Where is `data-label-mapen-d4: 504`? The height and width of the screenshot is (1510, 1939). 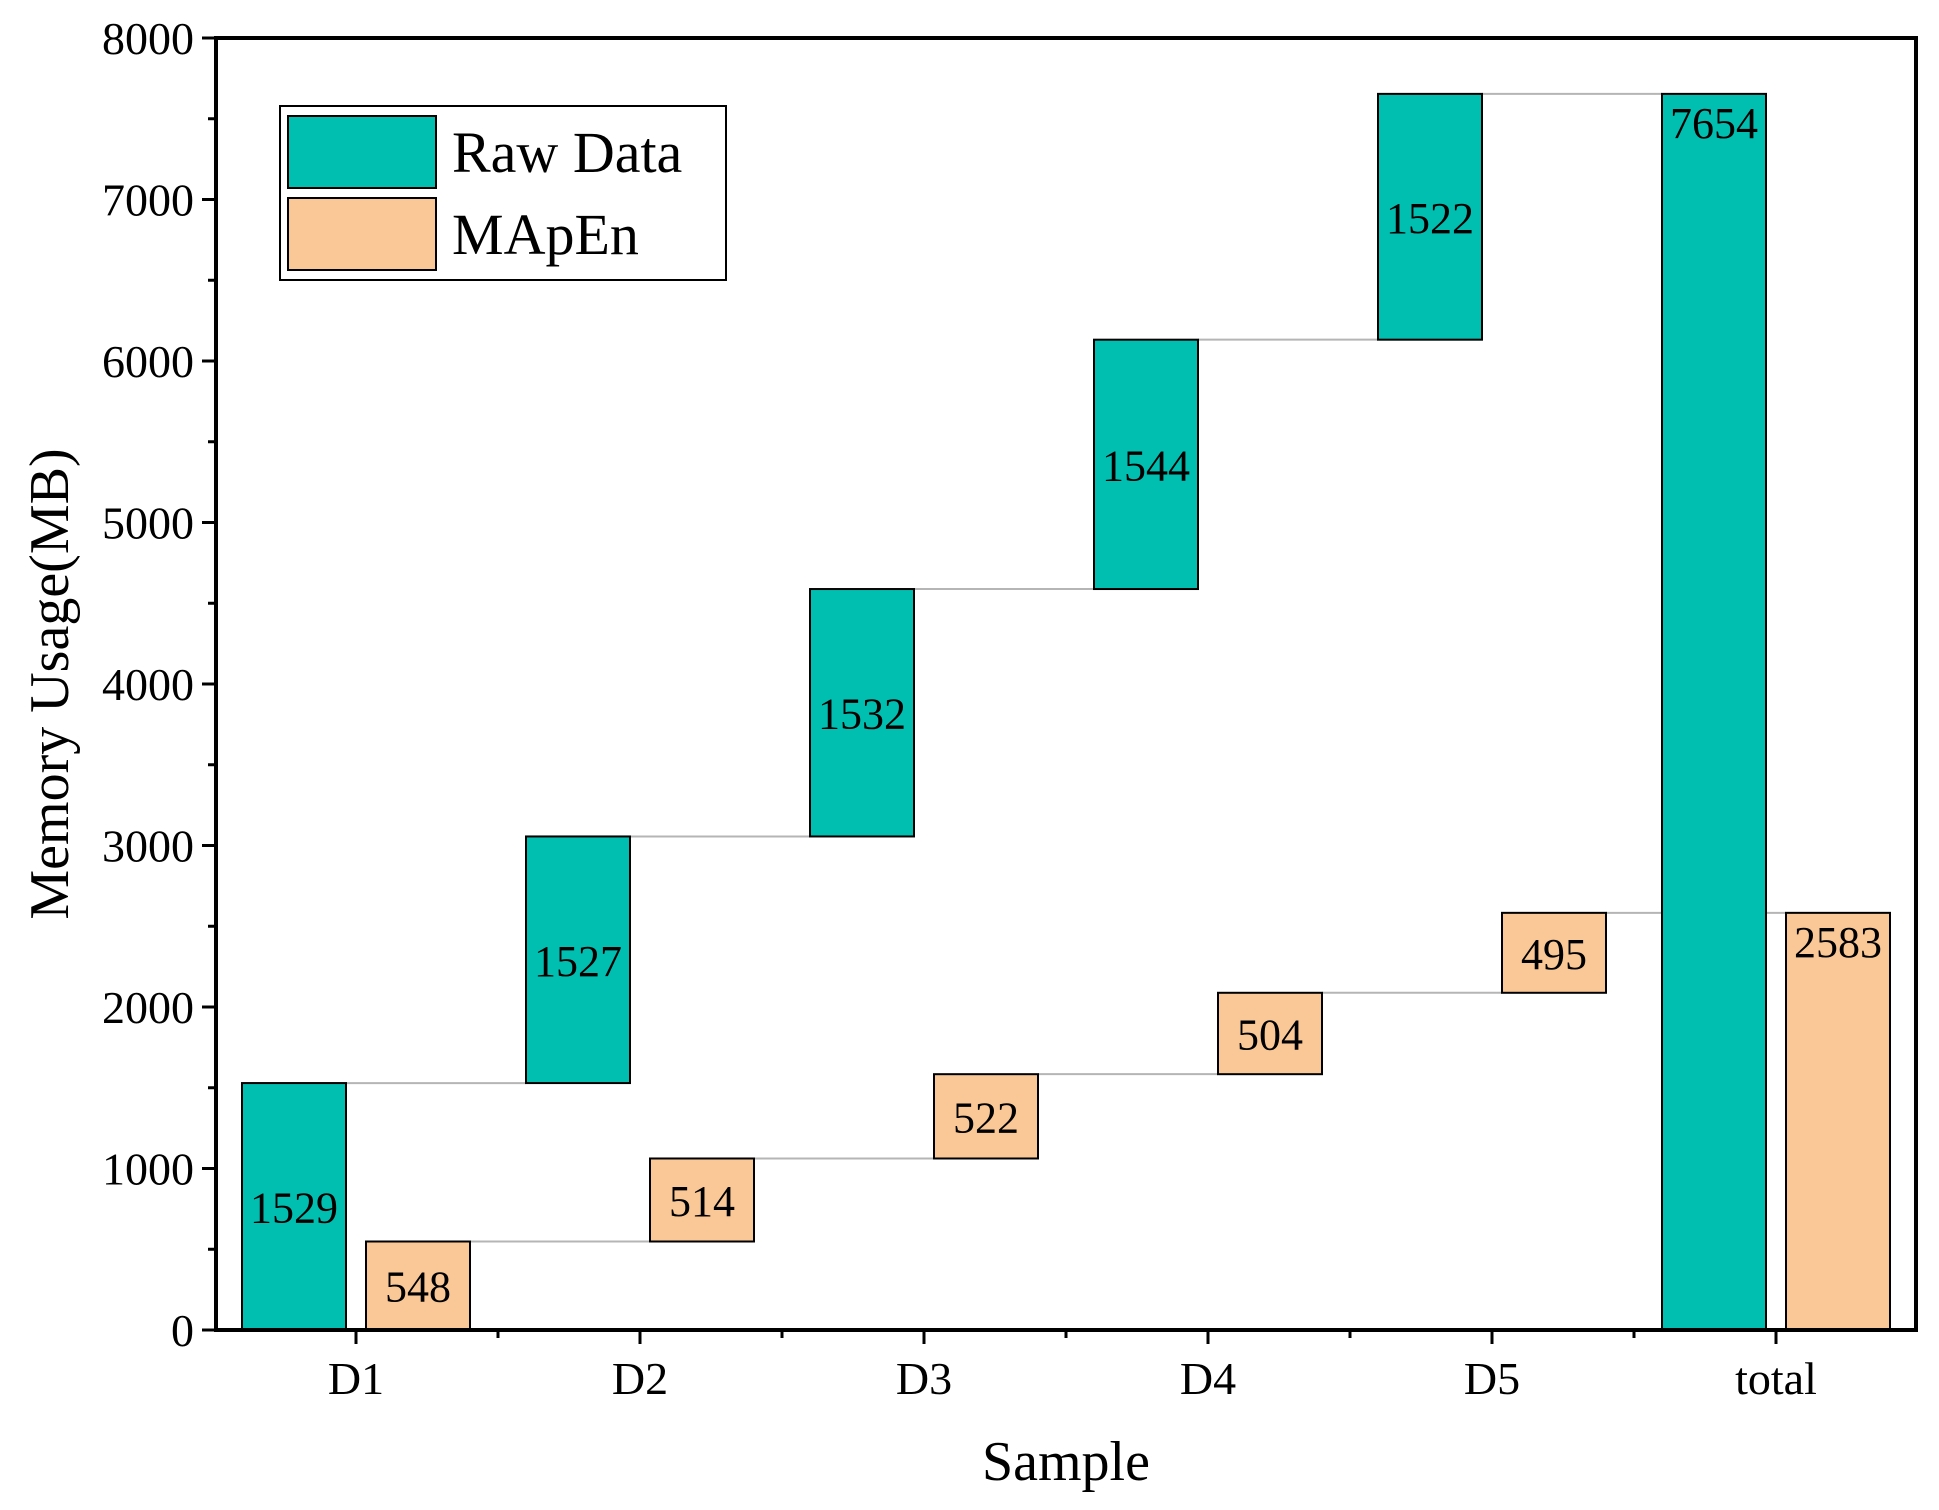
data-label-mapen-d4: 504 is located at coordinates (1270, 1034).